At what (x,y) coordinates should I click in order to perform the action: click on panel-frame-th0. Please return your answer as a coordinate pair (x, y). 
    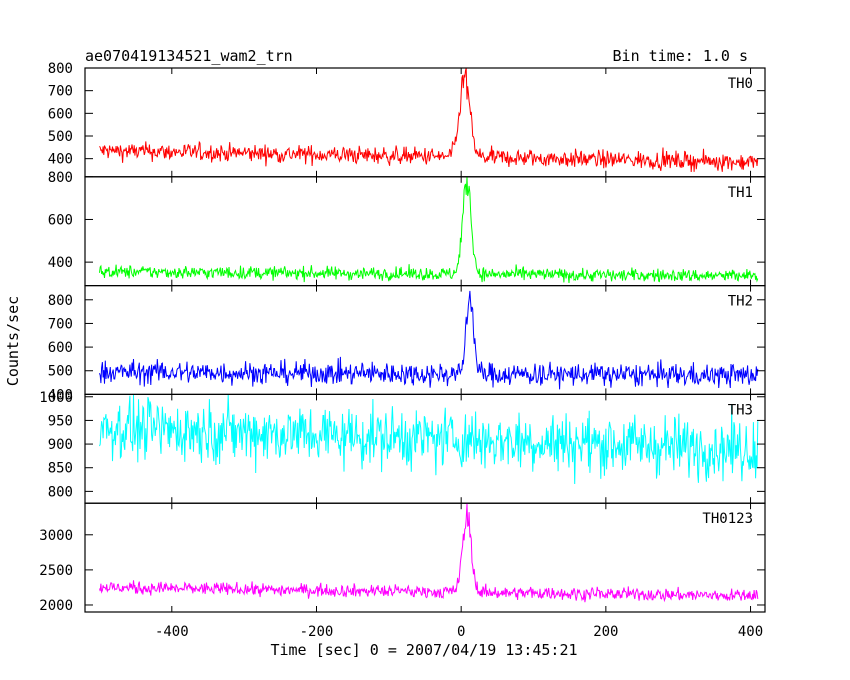
    Looking at the image, I should click on (425, 122).